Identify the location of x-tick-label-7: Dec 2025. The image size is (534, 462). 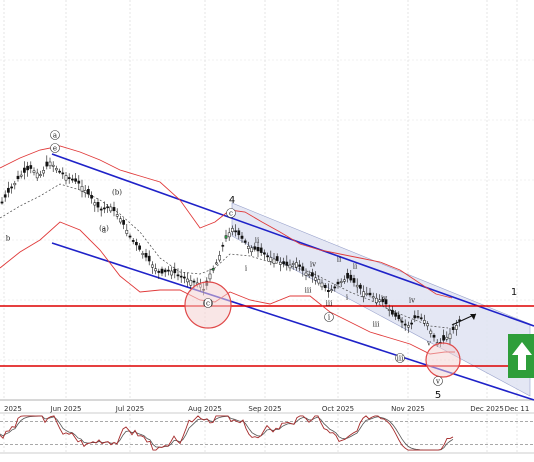
(487, 409).